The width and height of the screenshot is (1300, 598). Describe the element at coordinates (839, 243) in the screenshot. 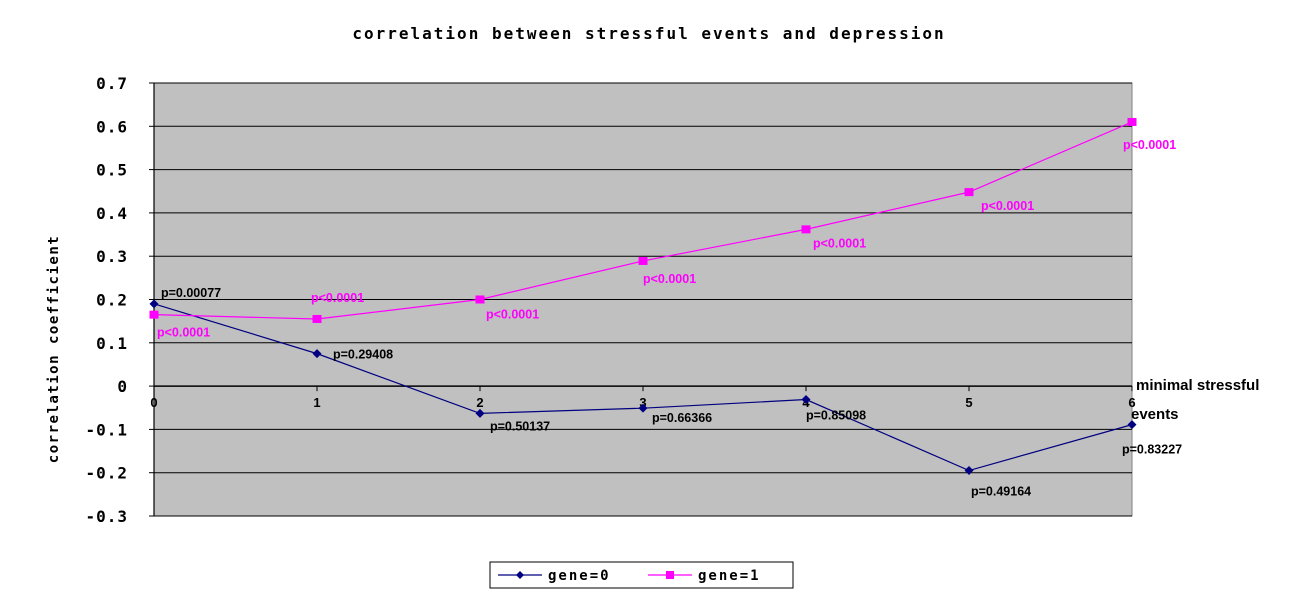

I see `data-label-gene=1-4: p<0.0001` at that location.